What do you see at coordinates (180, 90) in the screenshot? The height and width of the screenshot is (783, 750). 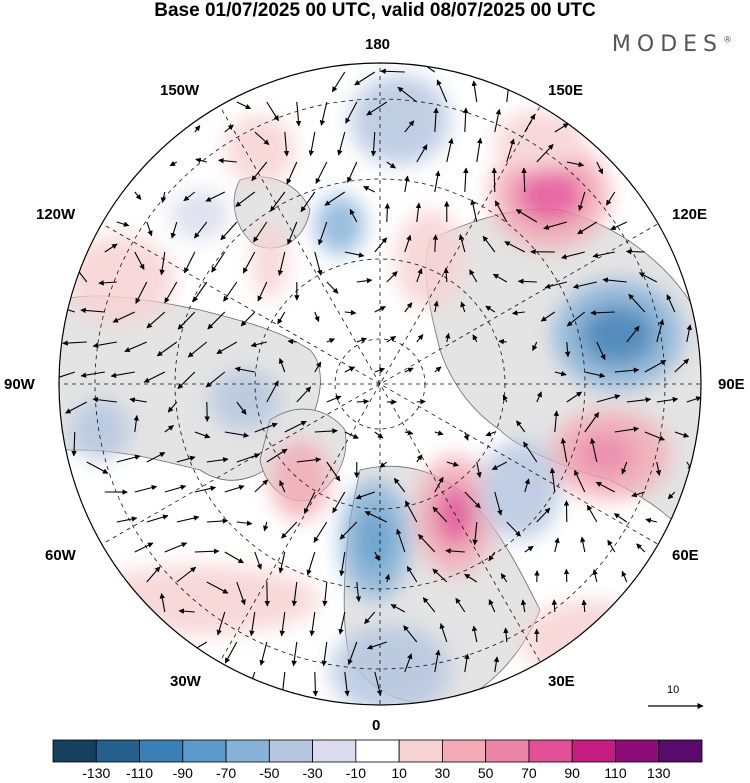 I see `lon-label-150w: 150W` at bounding box center [180, 90].